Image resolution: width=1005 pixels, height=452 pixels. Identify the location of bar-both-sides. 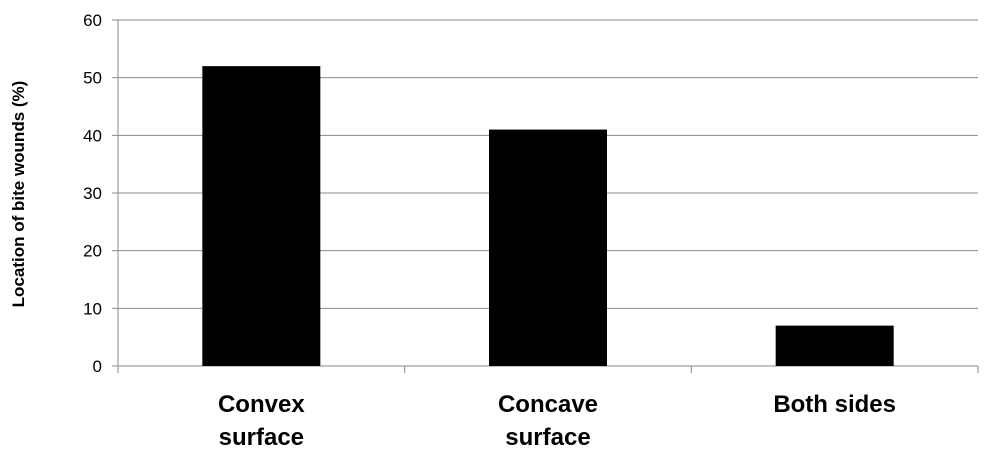
(834, 345).